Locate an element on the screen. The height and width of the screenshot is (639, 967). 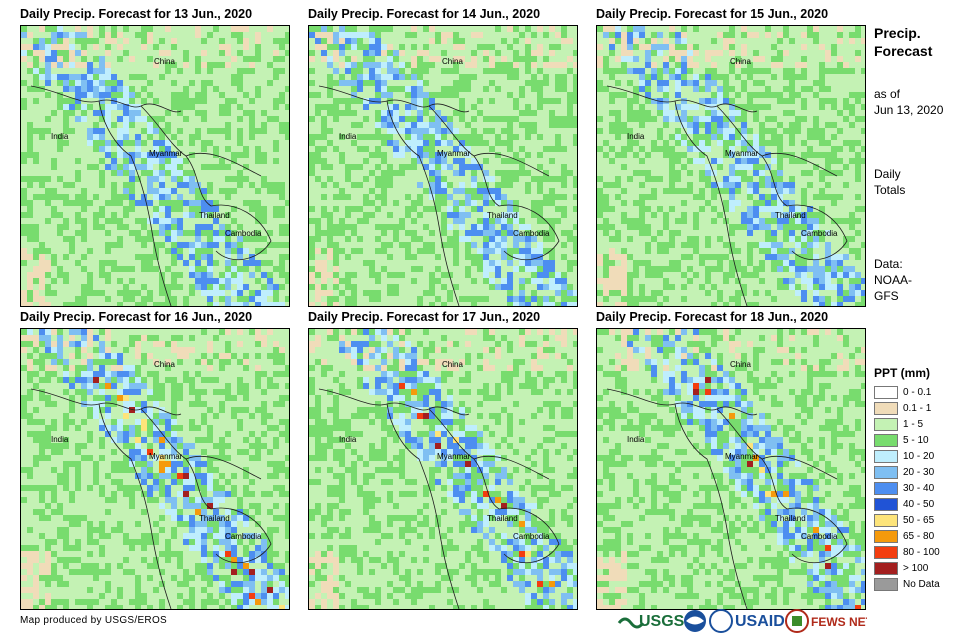
panel-title: Daily Precip. Forecast for 16 Jun., 2020 is located at coordinates (136, 317).